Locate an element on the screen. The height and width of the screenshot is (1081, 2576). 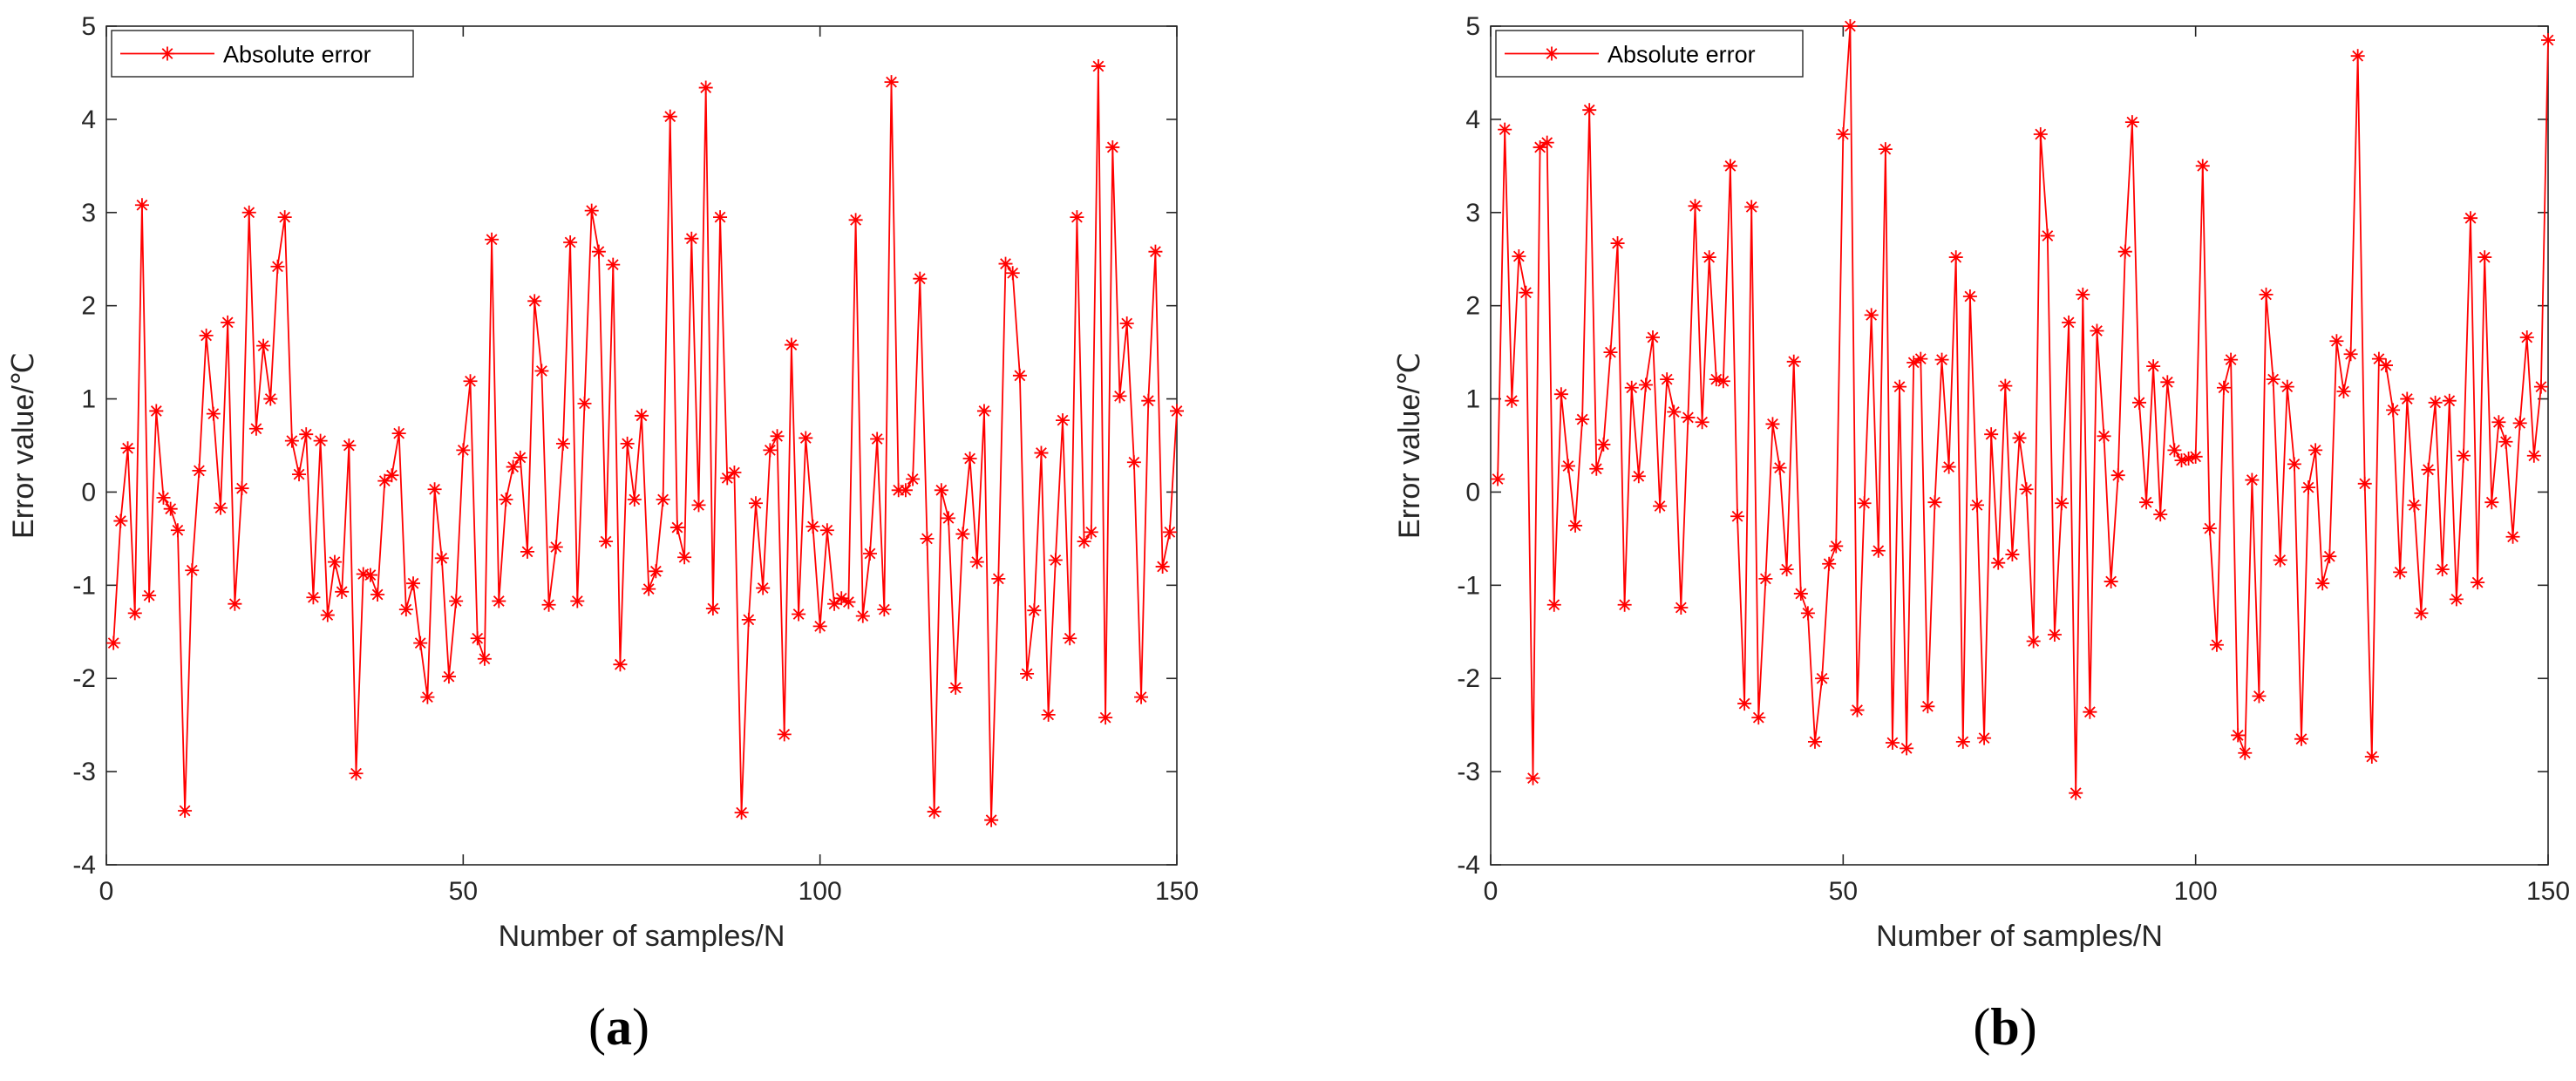
y-tick-label: -2 is located at coordinates (1468, 679).